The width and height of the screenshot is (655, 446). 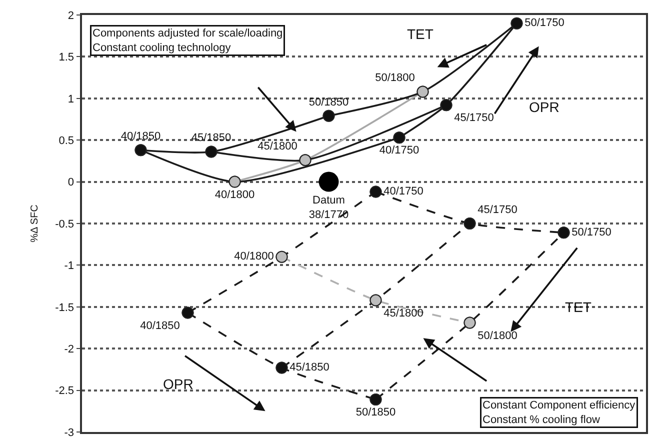 I want to click on y-axis-title: %Δ SFC, so click(x=35, y=223).